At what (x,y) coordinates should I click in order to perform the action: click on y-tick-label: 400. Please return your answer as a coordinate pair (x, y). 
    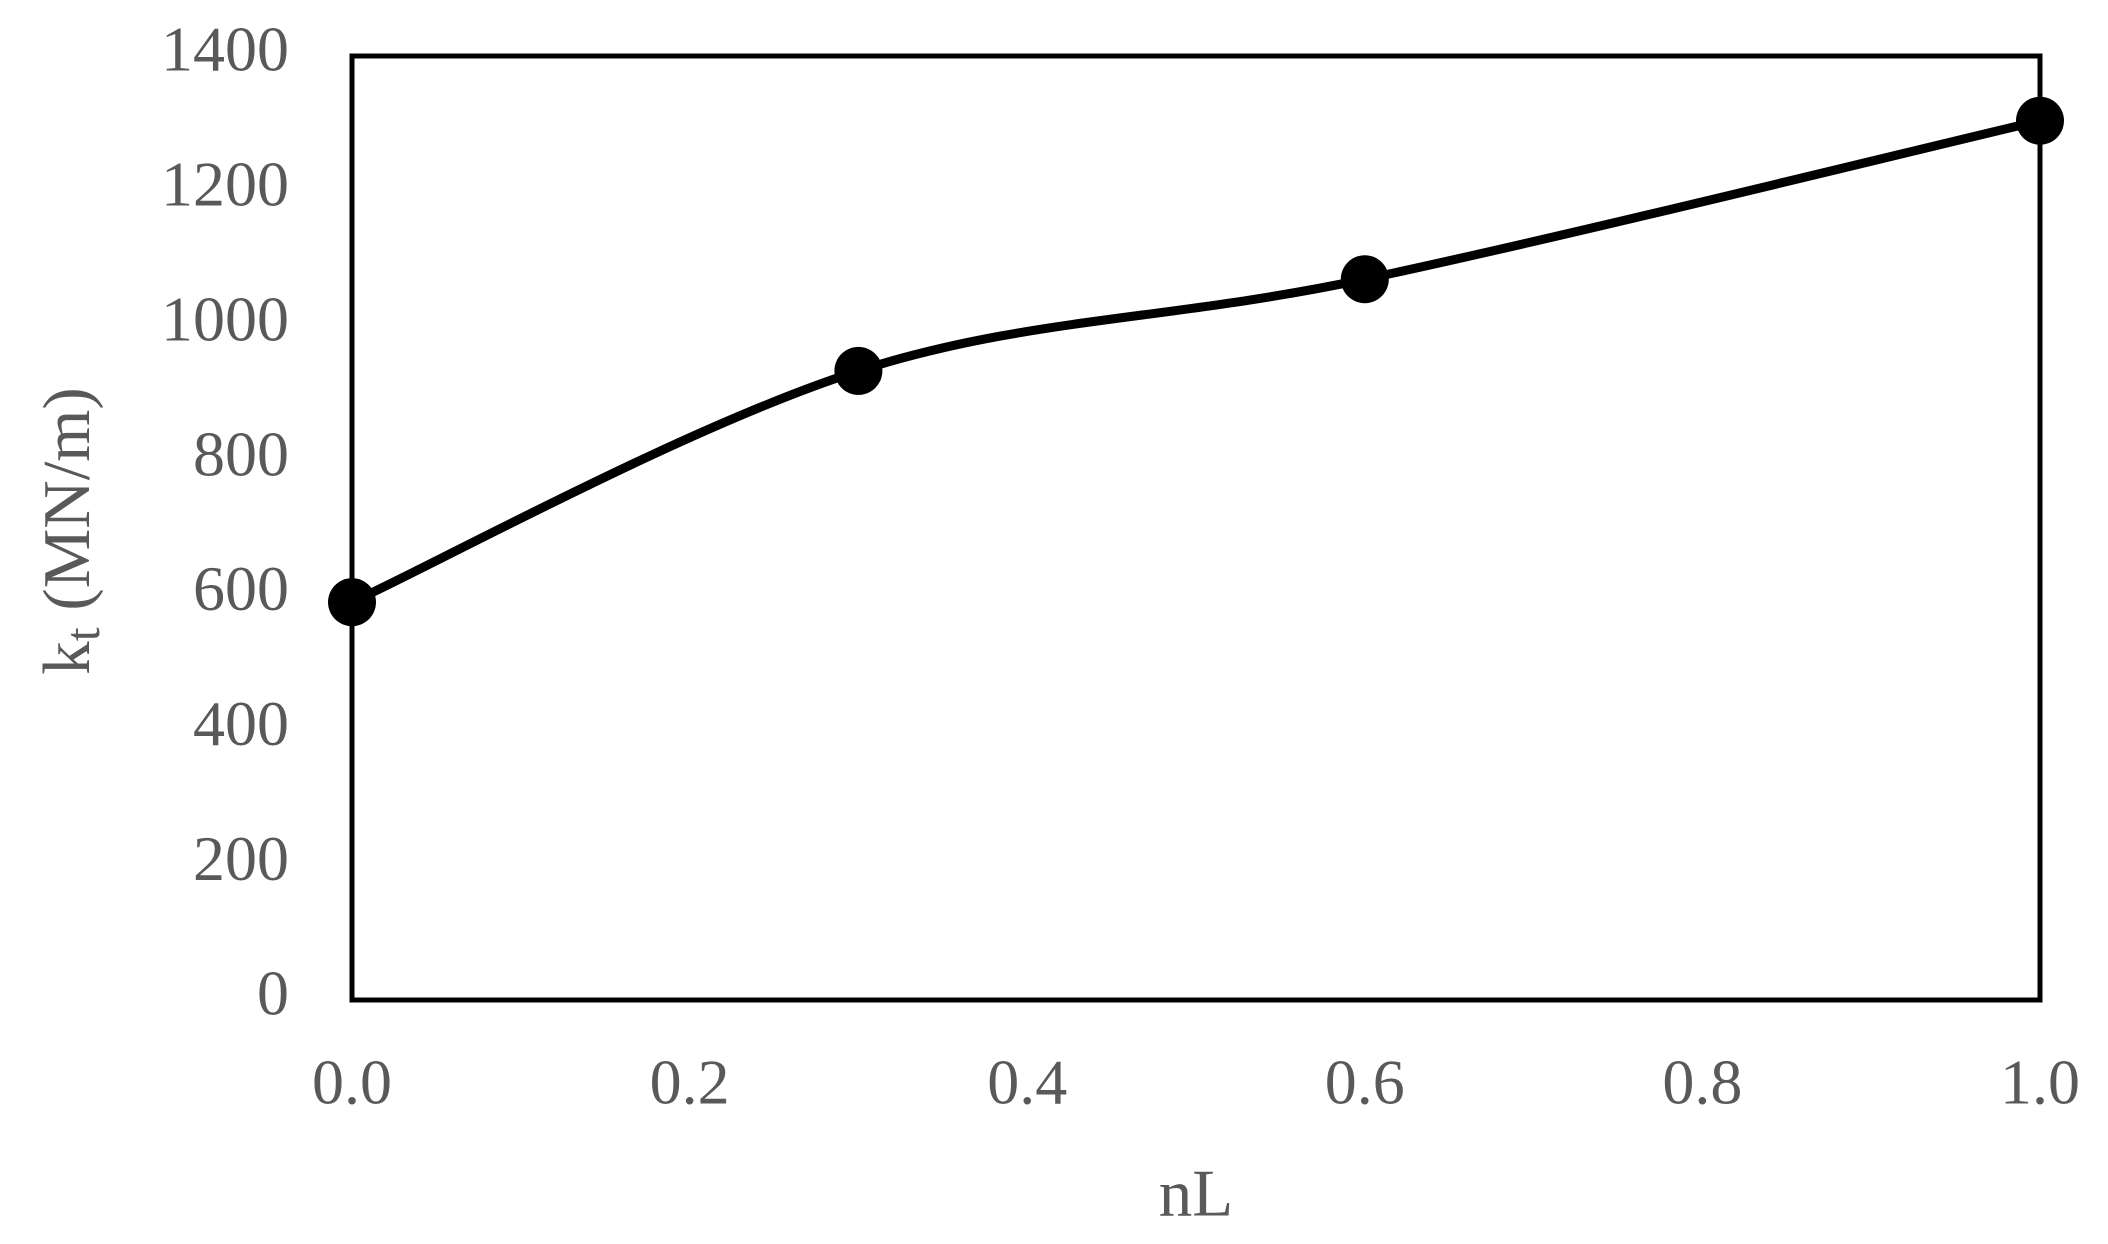
    Looking at the image, I should click on (241, 723).